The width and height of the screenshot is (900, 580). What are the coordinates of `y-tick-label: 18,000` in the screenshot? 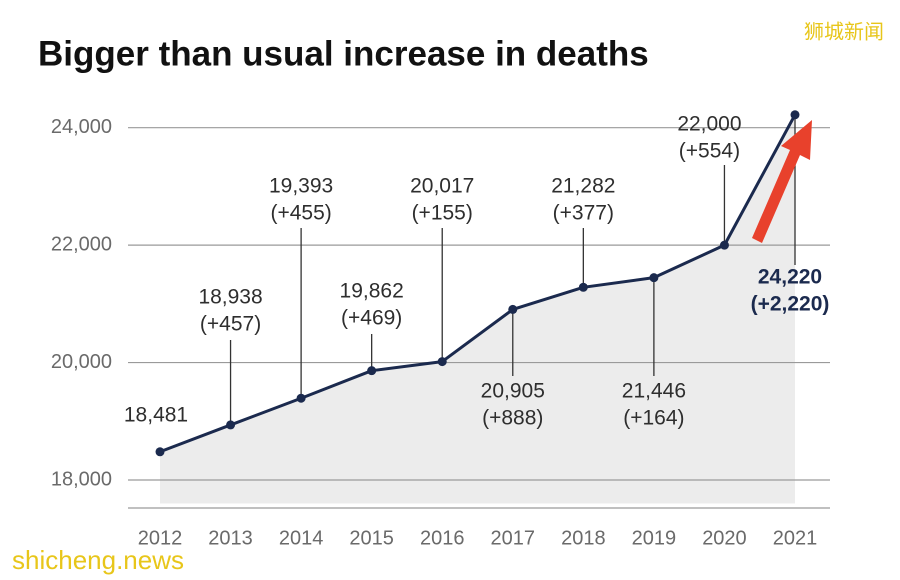 It's located at (81, 479).